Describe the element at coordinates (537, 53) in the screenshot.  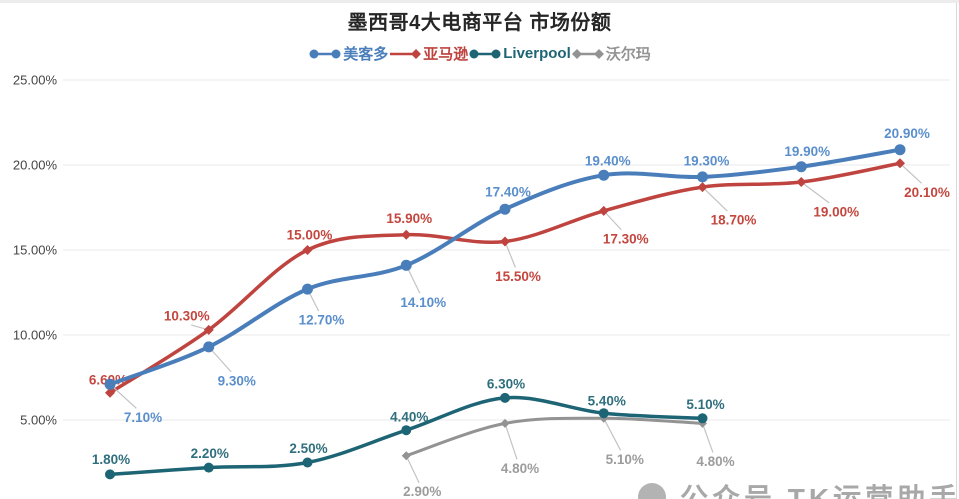
I see `legend-label: Liverpool` at that location.